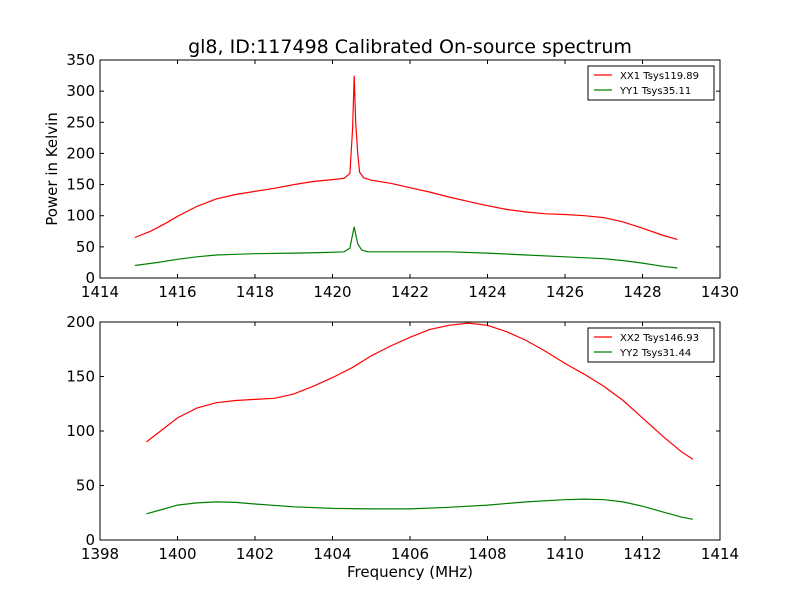  What do you see at coordinates (659, 338) in the screenshot?
I see `legend-entry: XX2 Tsys146.93` at bounding box center [659, 338].